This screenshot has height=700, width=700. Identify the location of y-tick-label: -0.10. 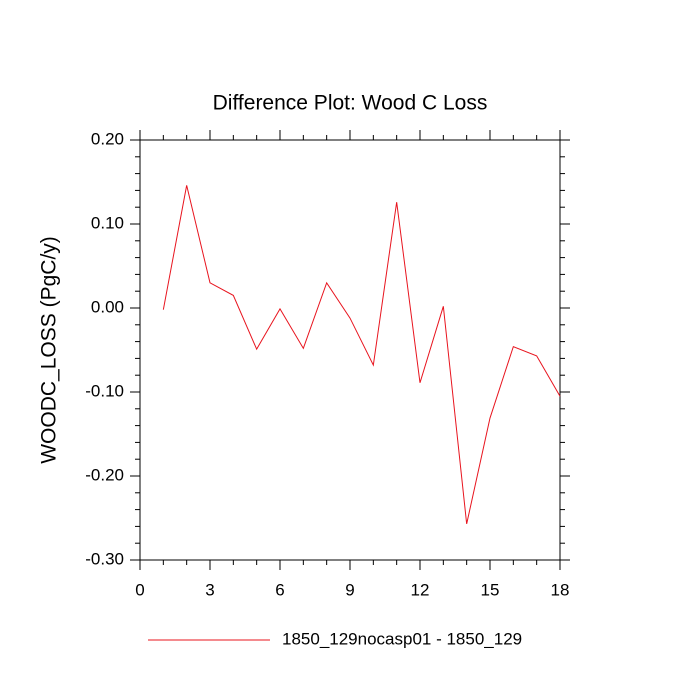
(104, 390).